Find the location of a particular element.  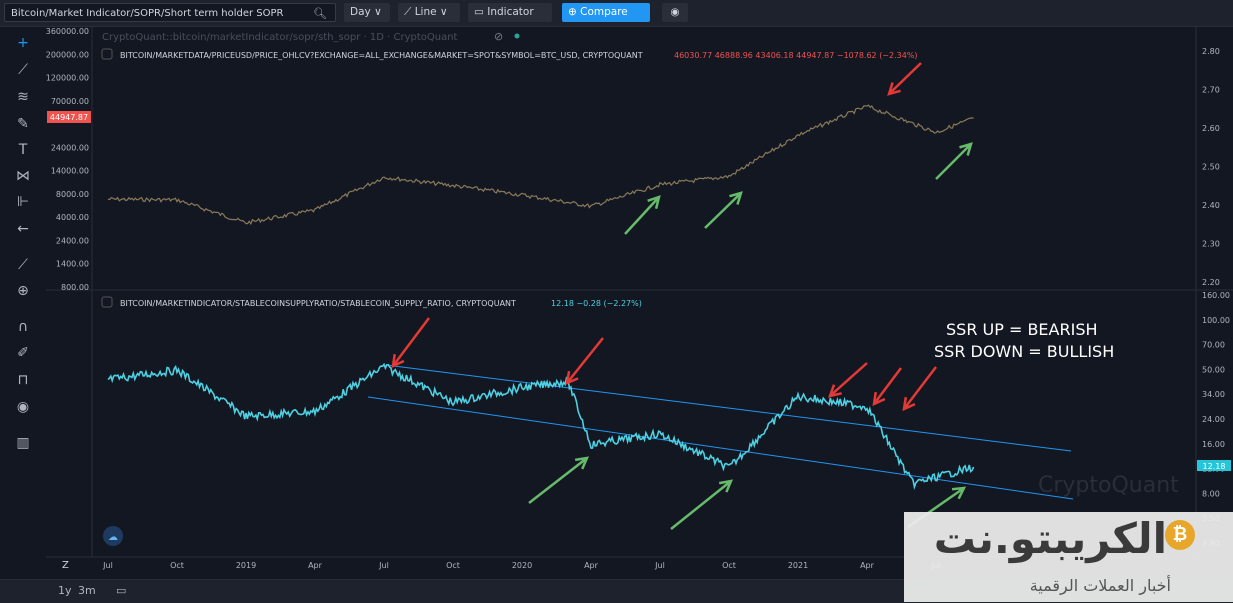

red-arrow-price-top is located at coordinates (904, 79).